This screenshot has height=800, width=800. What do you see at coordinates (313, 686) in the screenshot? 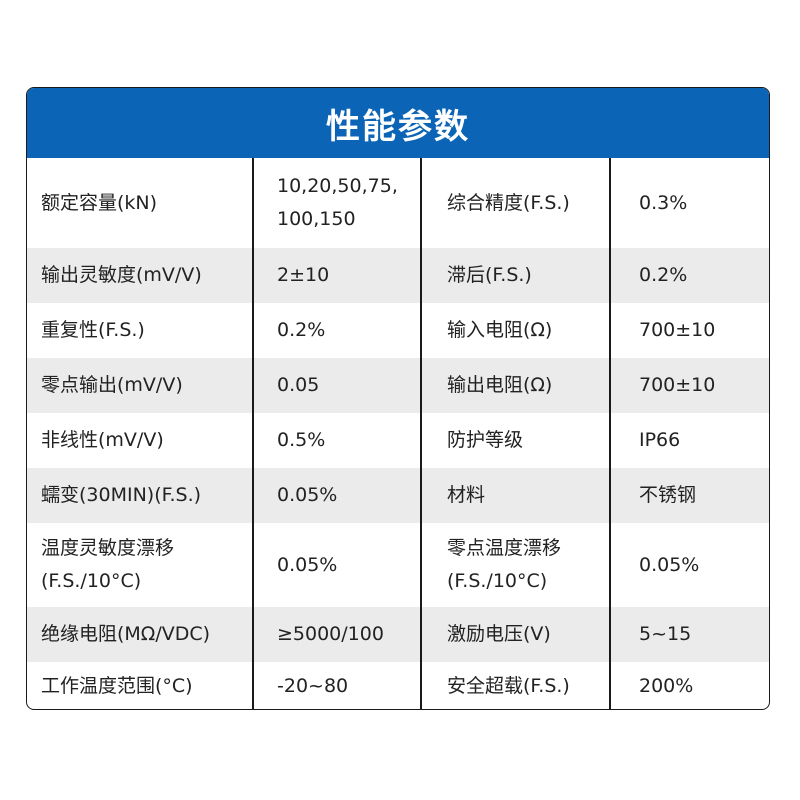
I see `spec-value: -20~80` at bounding box center [313, 686].